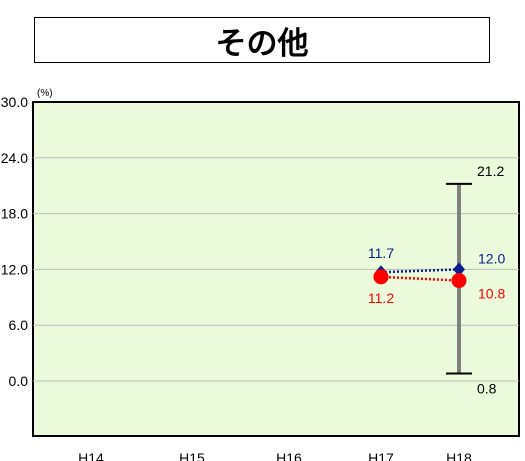  What do you see at coordinates (192, 455) in the screenshot?
I see `x-tick-label: H15` at bounding box center [192, 455].